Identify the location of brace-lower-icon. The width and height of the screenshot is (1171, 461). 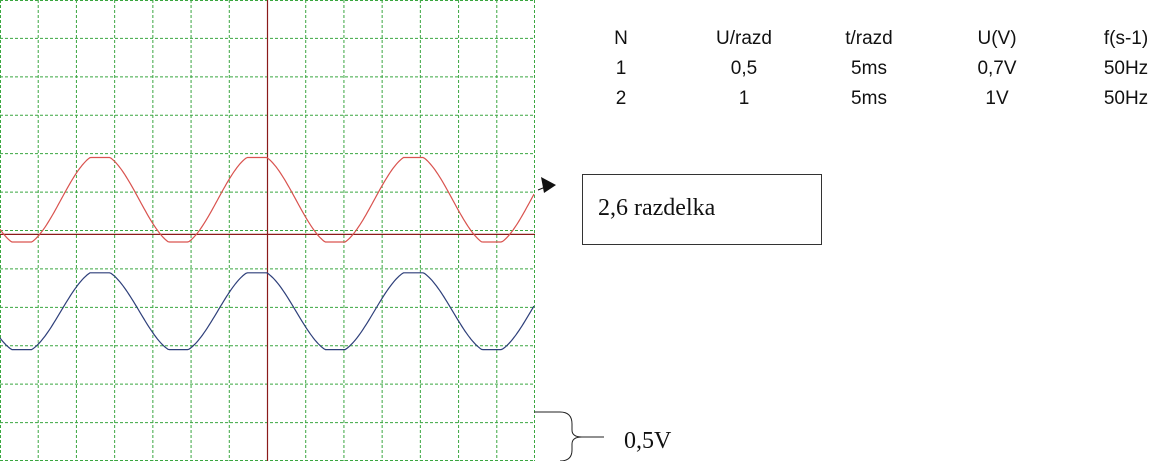
(571, 448).